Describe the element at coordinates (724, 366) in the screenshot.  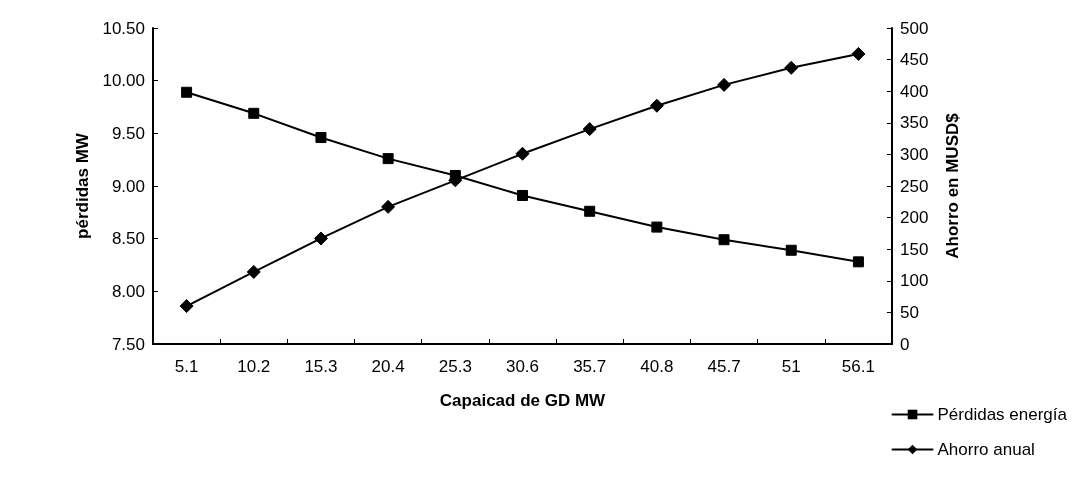
I see `x-tick-label: 45.7` at that location.